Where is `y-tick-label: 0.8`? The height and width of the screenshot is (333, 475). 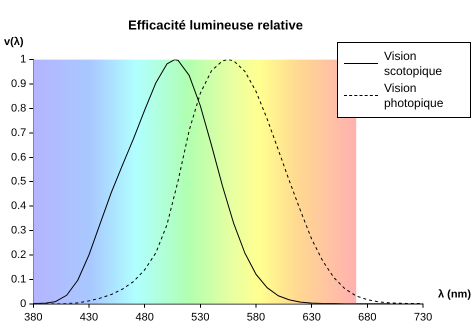
y-tick-label: 0.8 is located at coordinates (18, 108).